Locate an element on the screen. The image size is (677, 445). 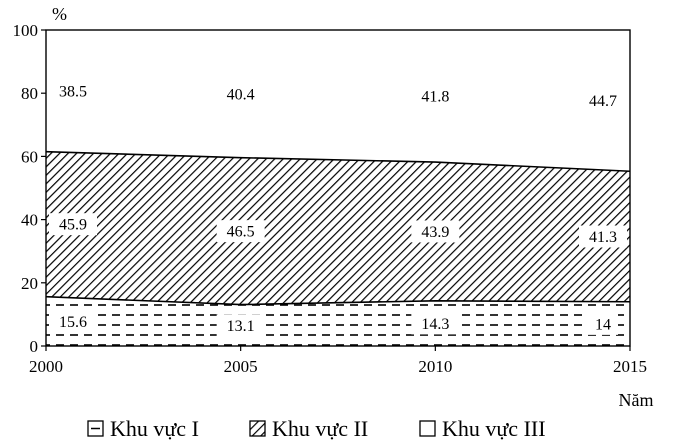
legend-item-khu-vuc-3: Khu vực III is located at coordinates (482, 428).